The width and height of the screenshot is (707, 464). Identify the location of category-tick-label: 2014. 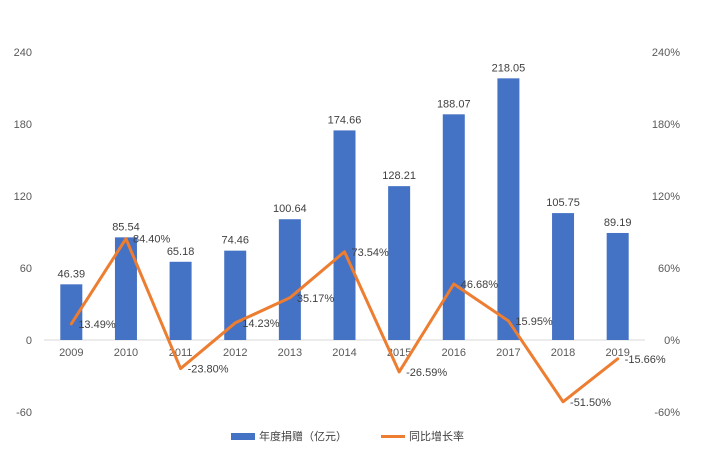
(344, 353).